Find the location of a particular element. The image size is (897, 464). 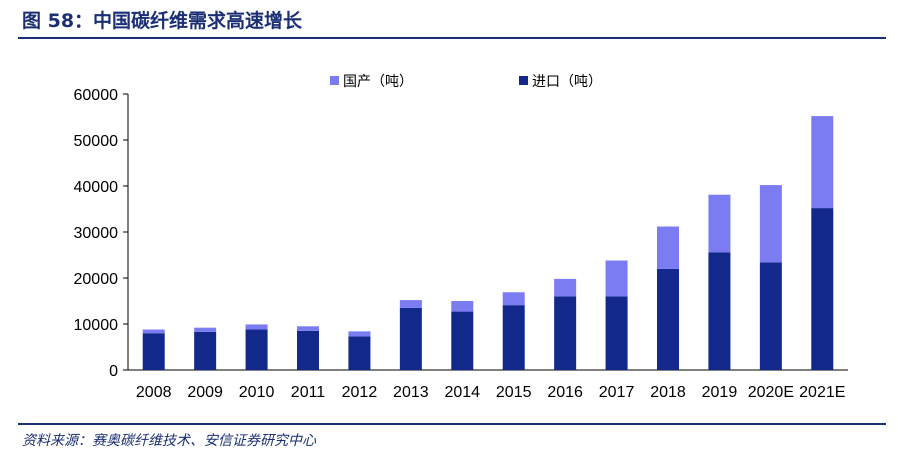

x-tick-label: 2016 is located at coordinates (565, 392).